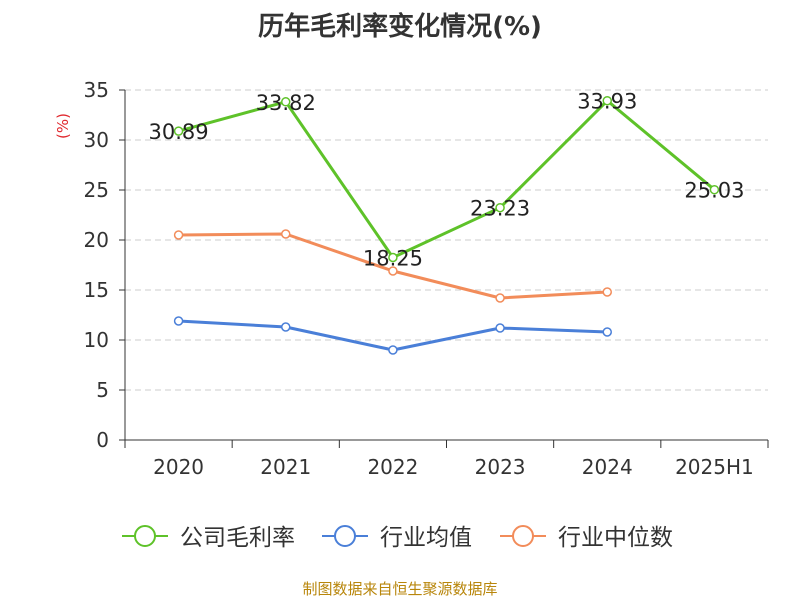  What do you see at coordinates (145, 536) in the screenshot?
I see `legend-marker-gross_margin` at bounding box center [145, 536].